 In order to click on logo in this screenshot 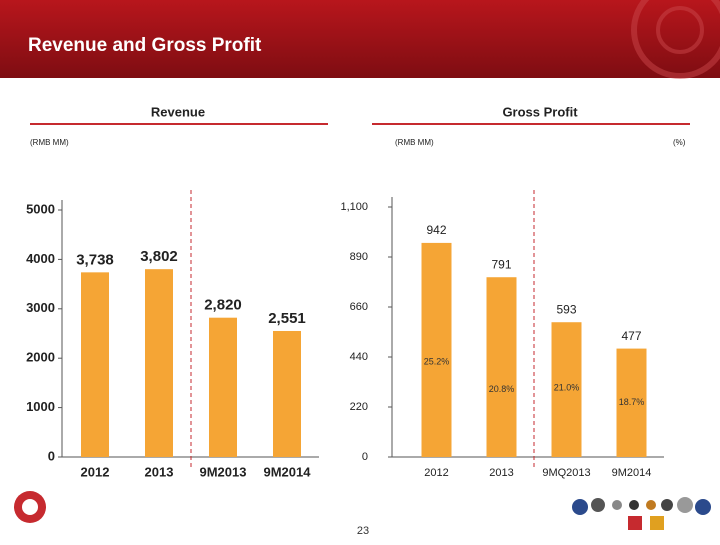, I will do `click(30, 507)`.